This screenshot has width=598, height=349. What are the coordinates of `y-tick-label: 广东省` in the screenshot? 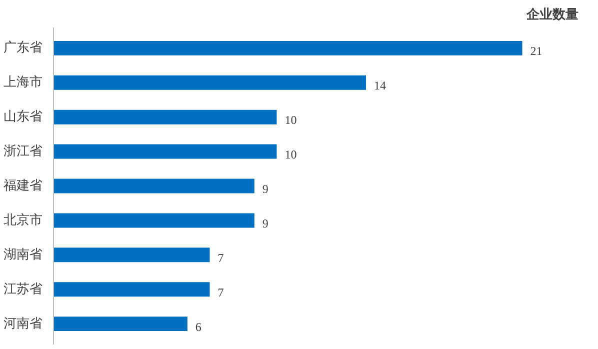 It's located at (23, 48).